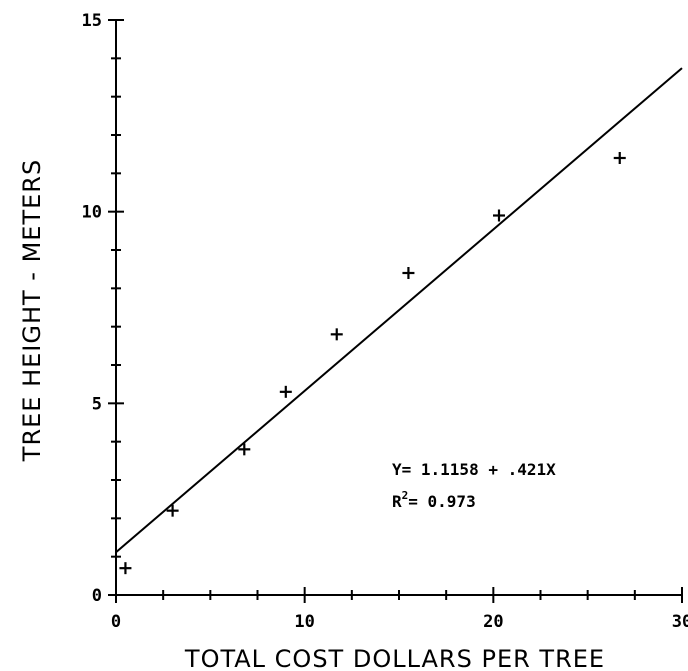 The image size is (688, 671). I want to click on x-tick-label: 30, so click(680, 622).